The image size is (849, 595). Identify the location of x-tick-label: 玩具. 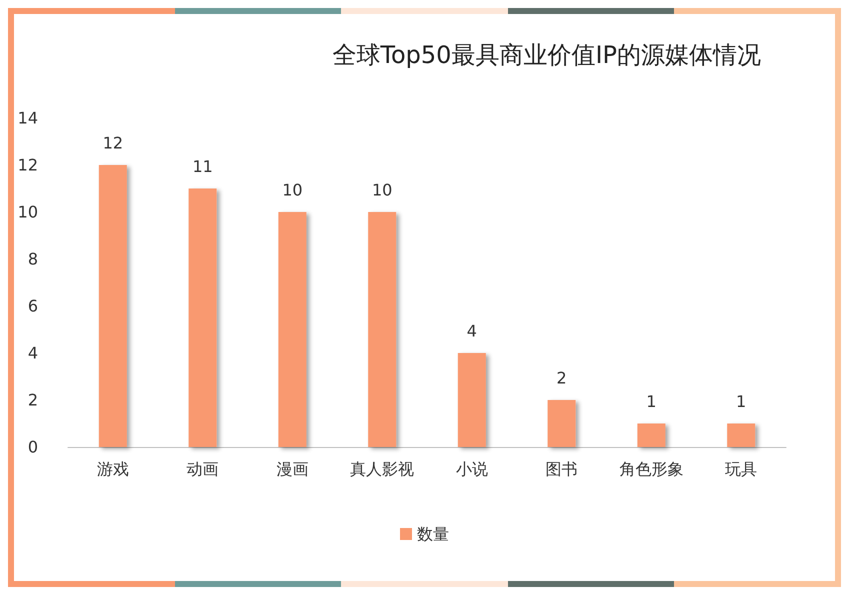
(741, 469).